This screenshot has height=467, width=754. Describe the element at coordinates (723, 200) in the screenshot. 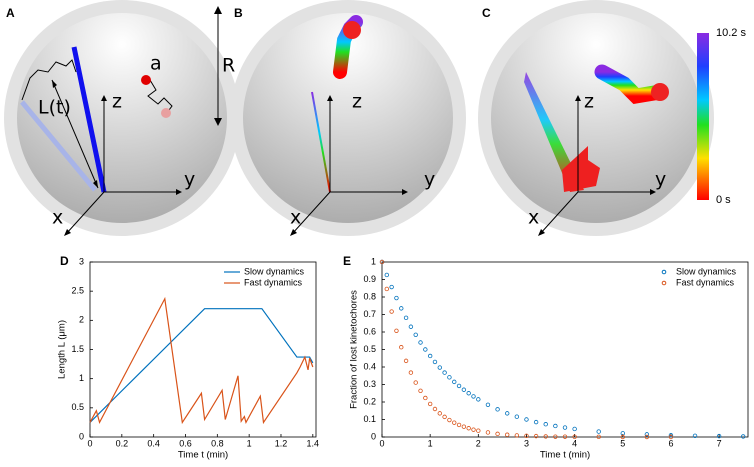

I see `colorbar-label: 0 s` at that location.